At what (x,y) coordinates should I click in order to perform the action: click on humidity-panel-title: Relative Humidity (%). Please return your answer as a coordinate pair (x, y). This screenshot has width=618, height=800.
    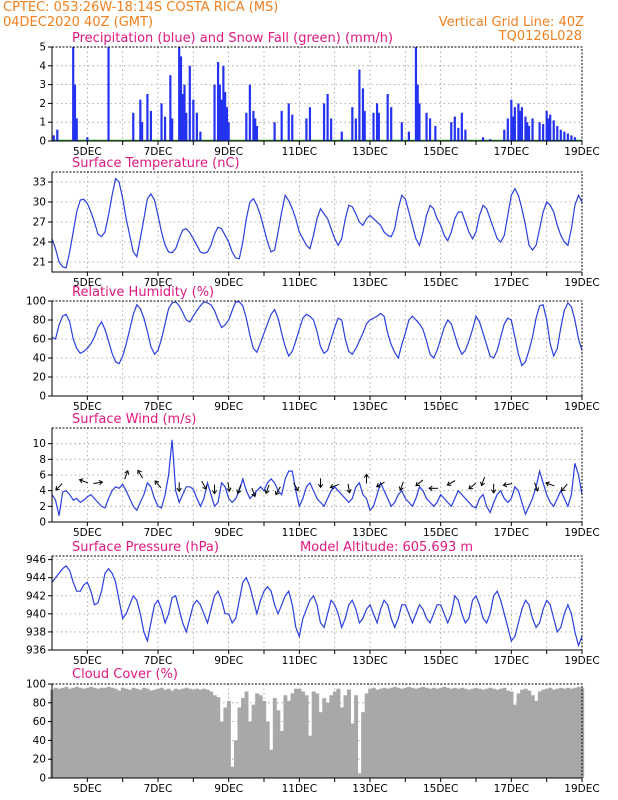
    Looking at the image, I should click on (143, 292).